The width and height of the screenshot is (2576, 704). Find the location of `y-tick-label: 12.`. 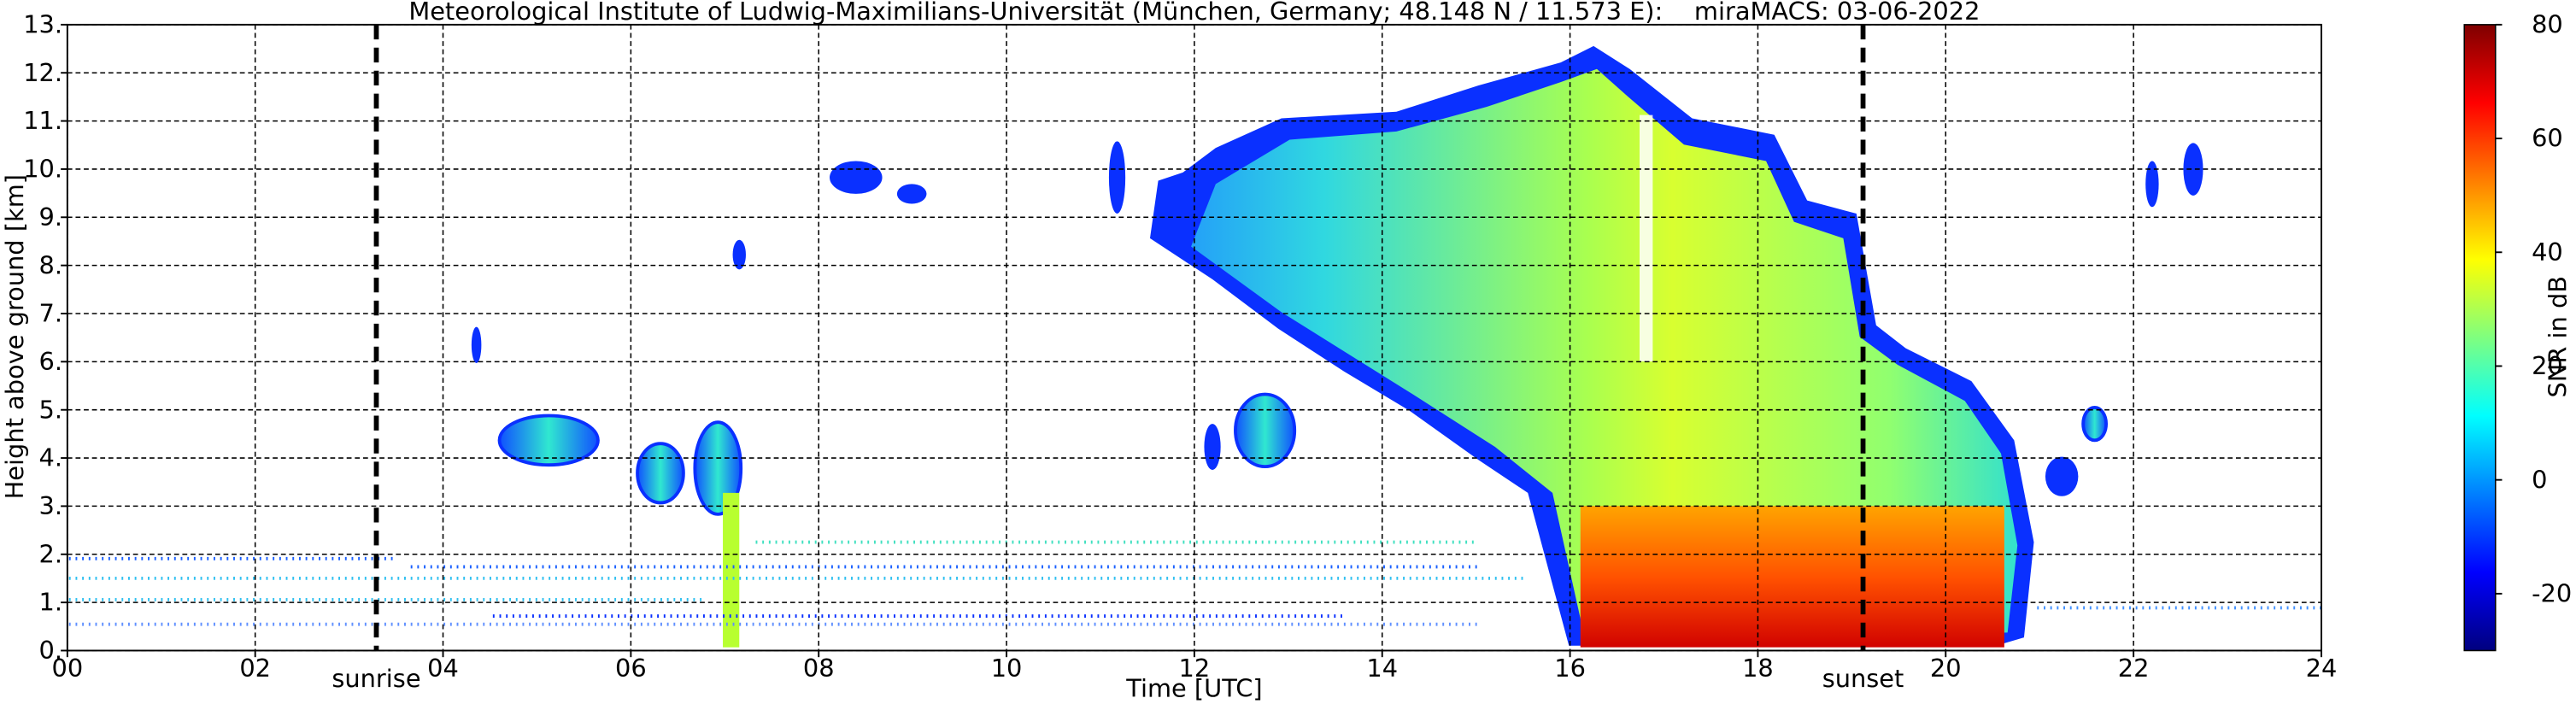

y-tick-label: 12. is located at coordinates (42, 72).